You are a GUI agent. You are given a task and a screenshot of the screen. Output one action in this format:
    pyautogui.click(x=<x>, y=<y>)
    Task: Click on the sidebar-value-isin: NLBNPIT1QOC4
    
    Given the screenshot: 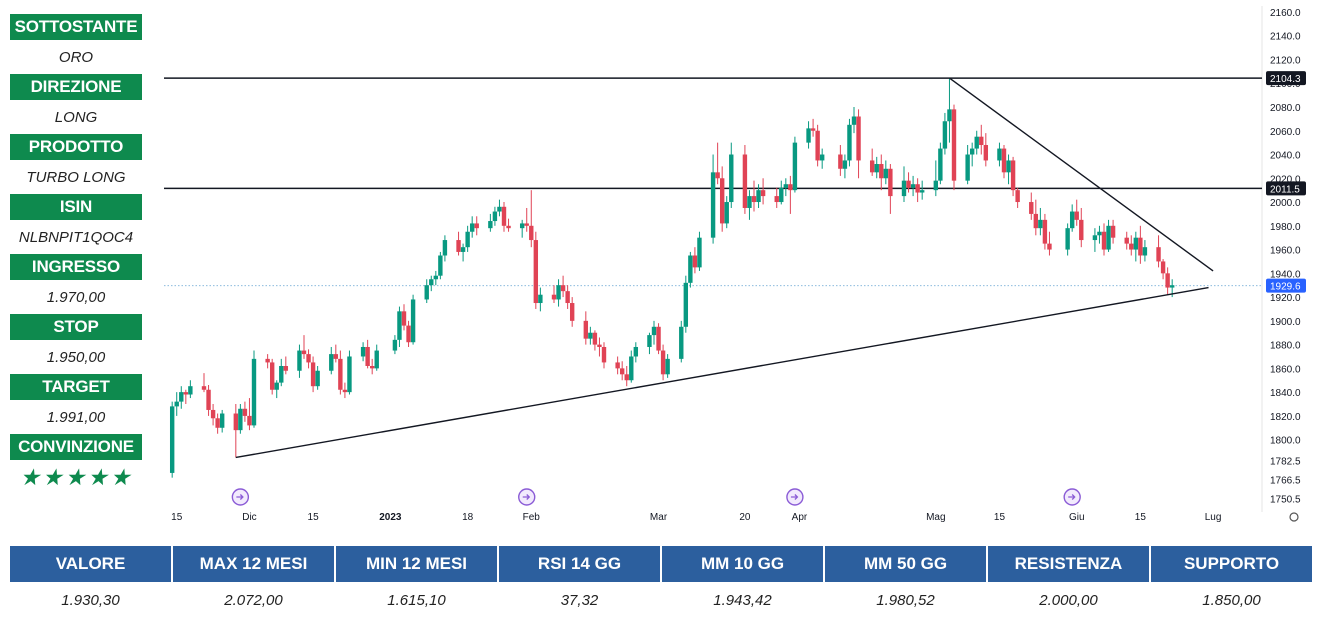 What is the action you would take?
    pyautogui.click(x=76, y=237)
    